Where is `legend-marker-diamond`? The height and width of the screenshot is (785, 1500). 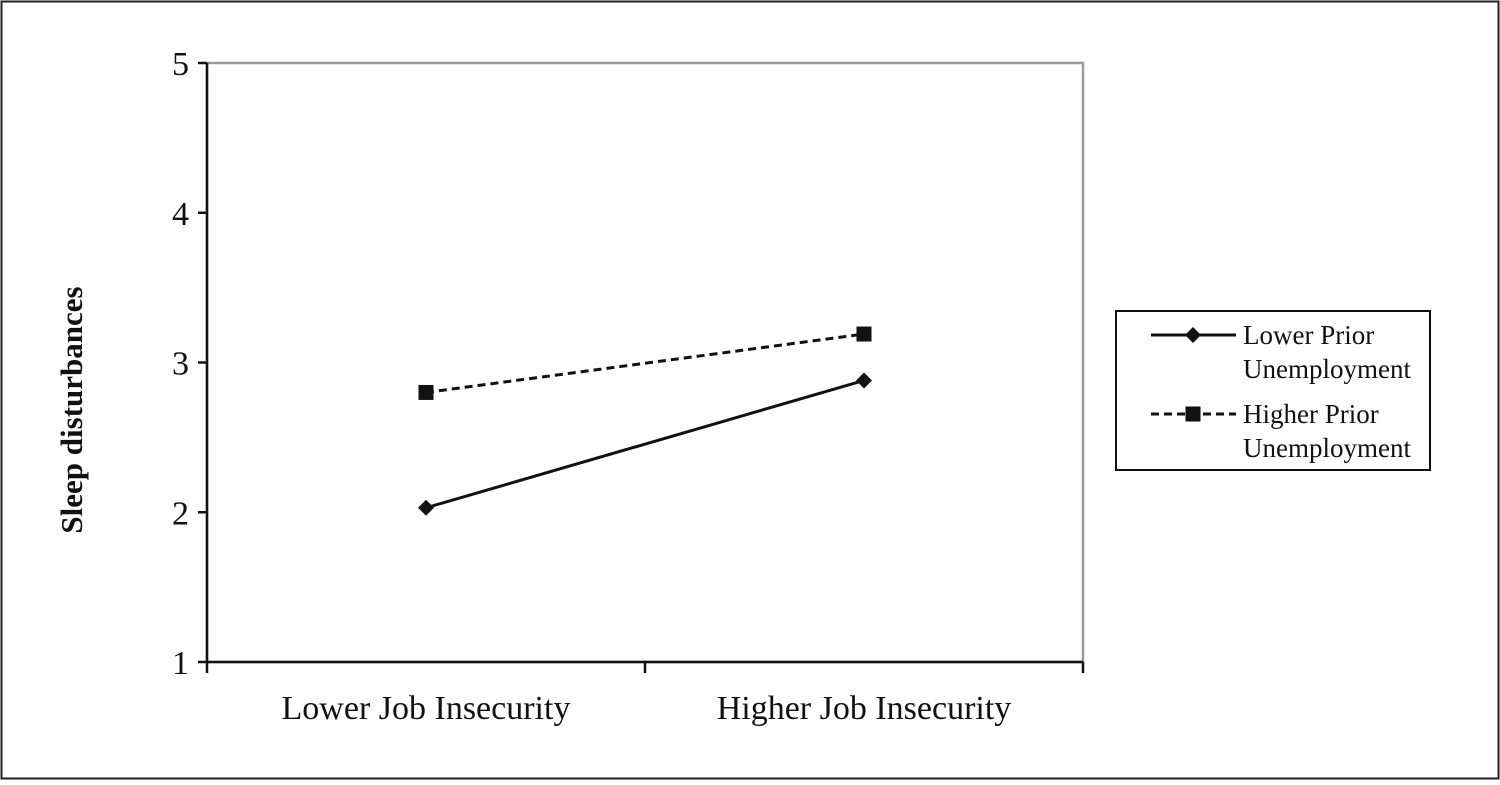 legend-marker-diamond is located at coordinates (1193, 335).